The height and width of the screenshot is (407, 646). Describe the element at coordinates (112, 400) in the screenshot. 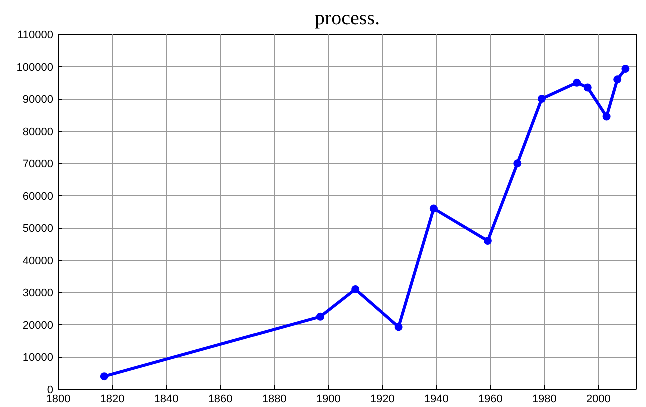

I see `x-tick-label: 1820` at that location.